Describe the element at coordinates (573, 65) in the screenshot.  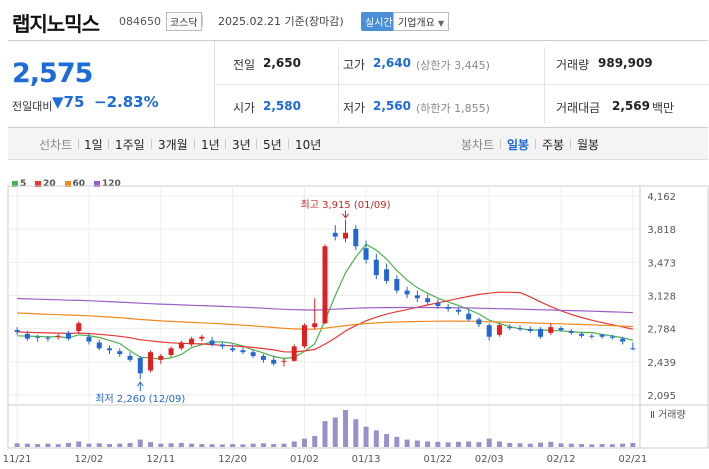
I see `volume-label: 거래량` at that location.